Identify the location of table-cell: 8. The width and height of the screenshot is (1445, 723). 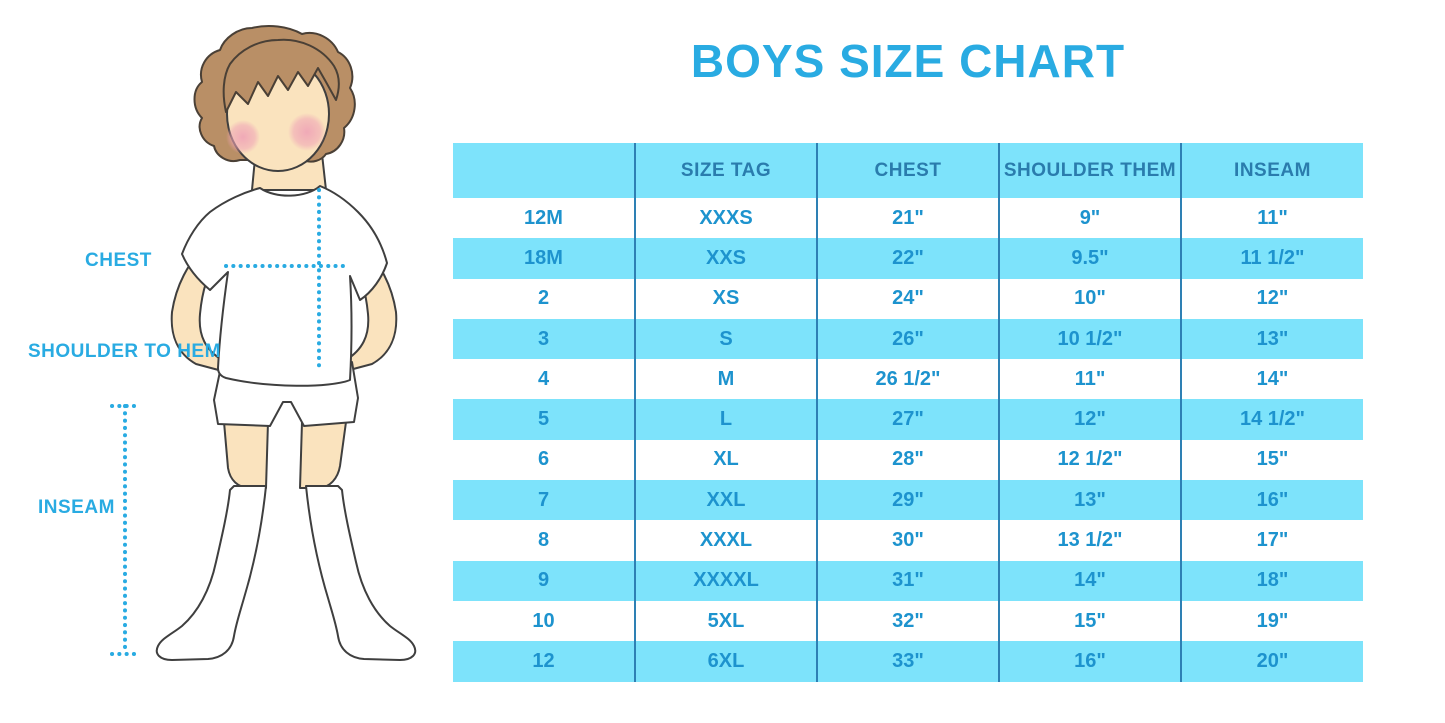
(543, 540).